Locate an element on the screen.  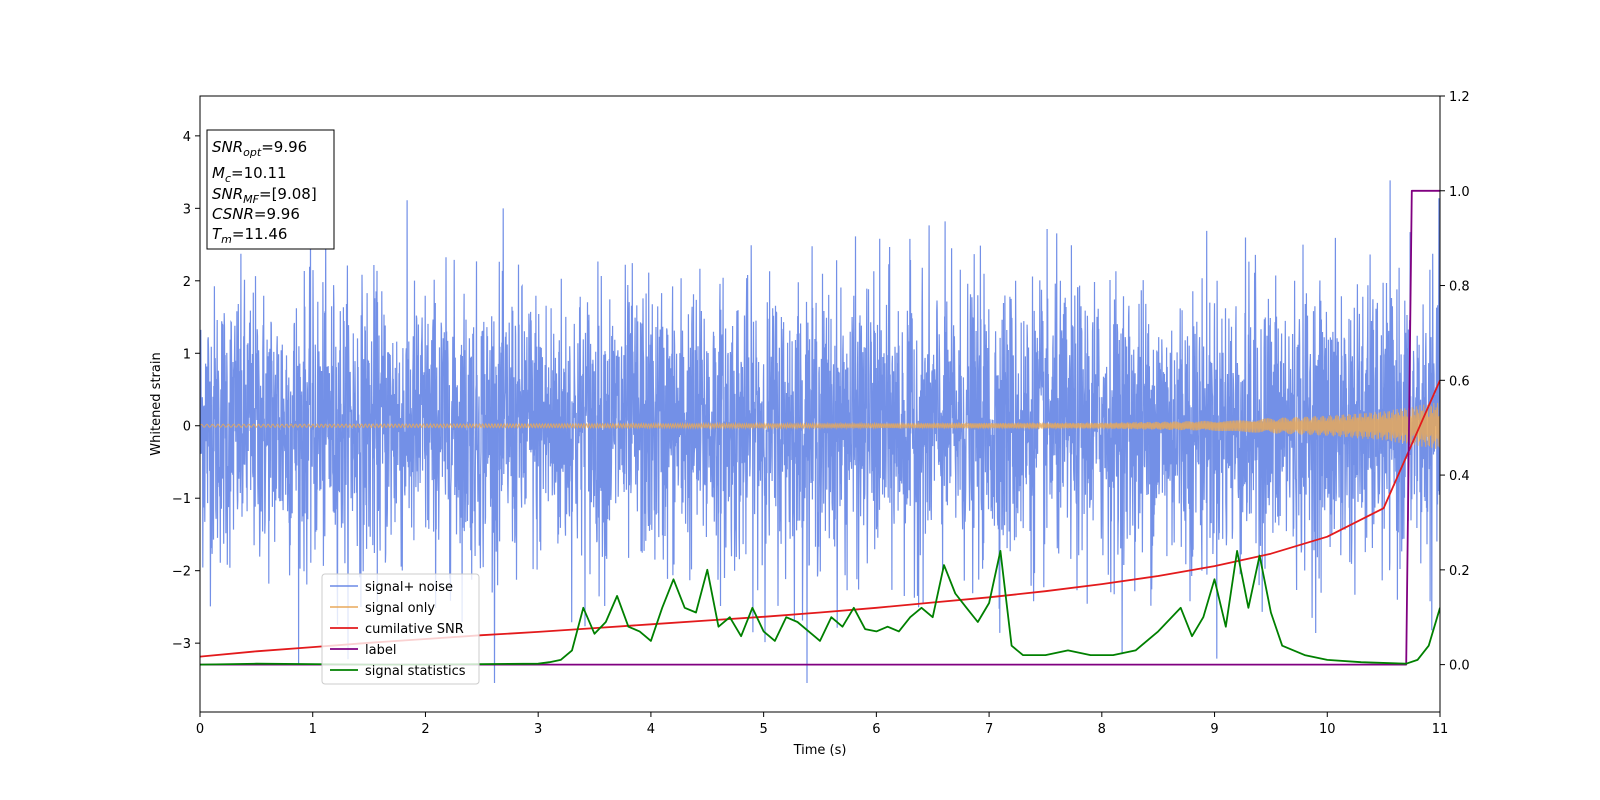
info-line: SNRMF=[9.08] is located at coordinates (264, 195).